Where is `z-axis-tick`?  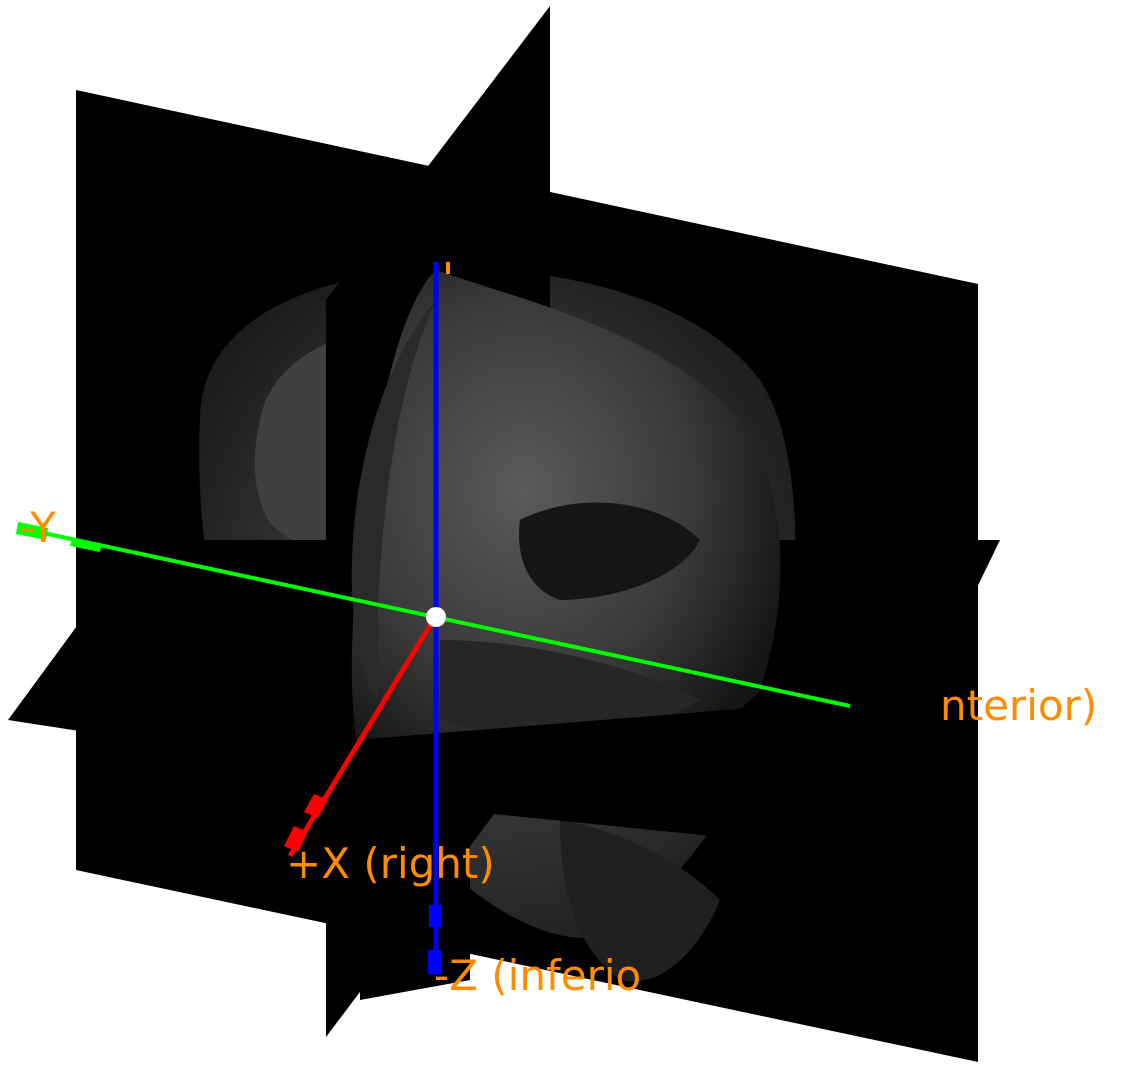
z-axis-tick is located at coordinates (435, 916).